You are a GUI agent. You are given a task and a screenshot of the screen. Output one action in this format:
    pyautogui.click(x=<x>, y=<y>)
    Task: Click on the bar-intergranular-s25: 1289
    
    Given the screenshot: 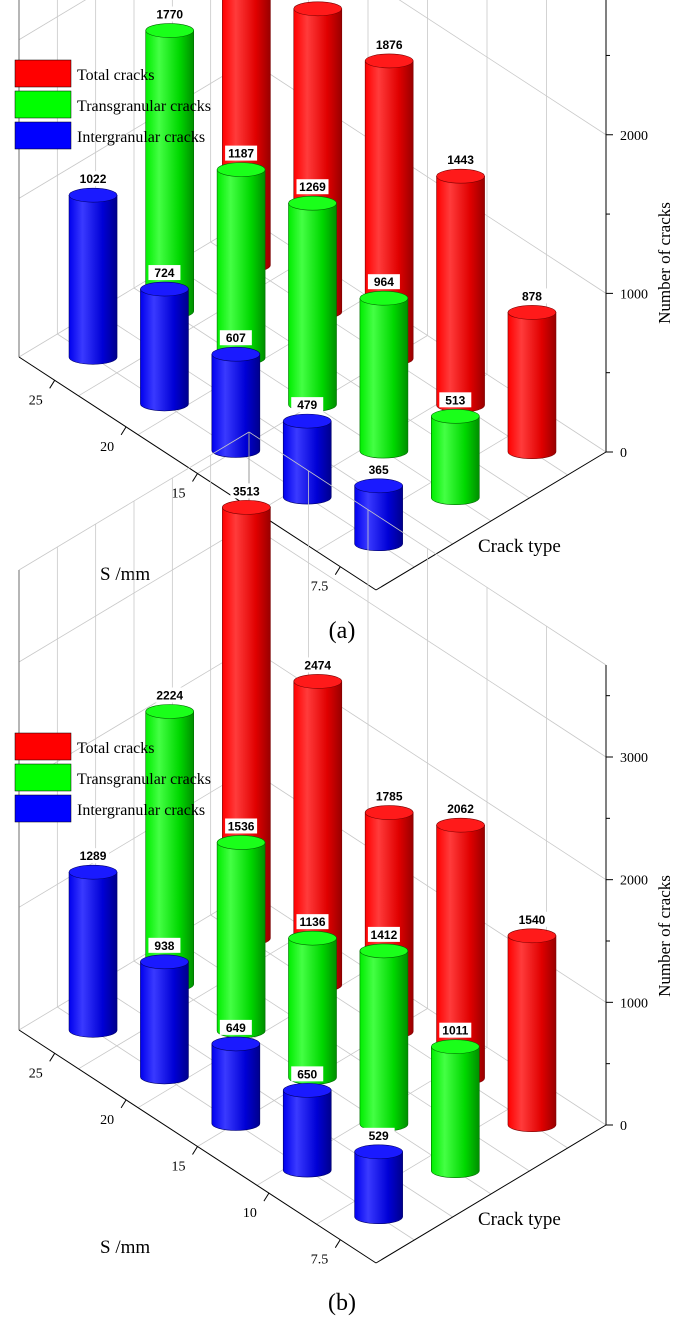 What is the action you would take?
    pyautogui.click(x=93, y=943)
    